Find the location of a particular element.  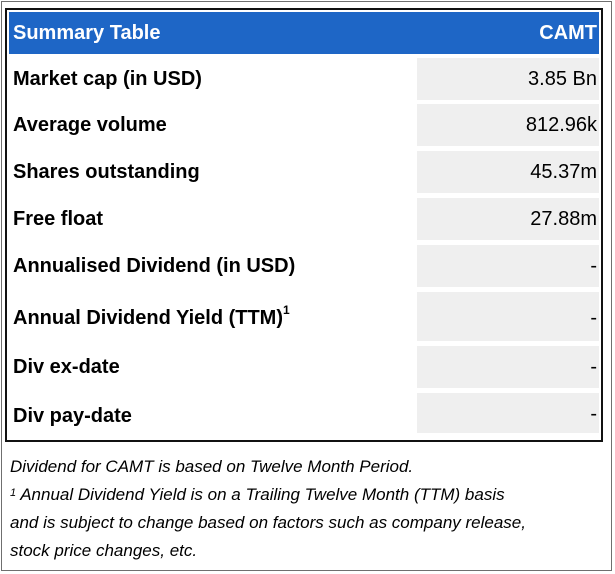

table-row-average-volume: Average volume 812.96k is located at coordinates (304, 124).